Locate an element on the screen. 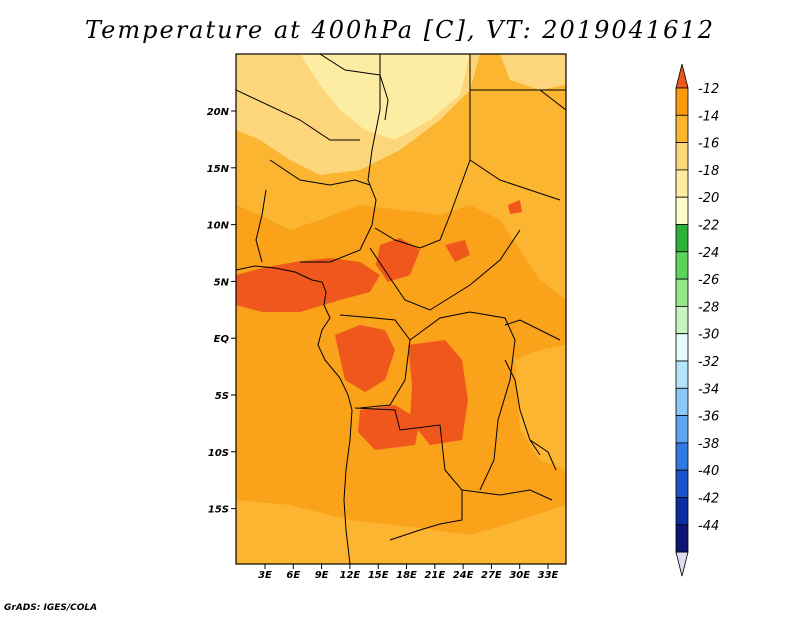 The image size is (800, 622). border-niger-chad is located at coordinates (340, 158).